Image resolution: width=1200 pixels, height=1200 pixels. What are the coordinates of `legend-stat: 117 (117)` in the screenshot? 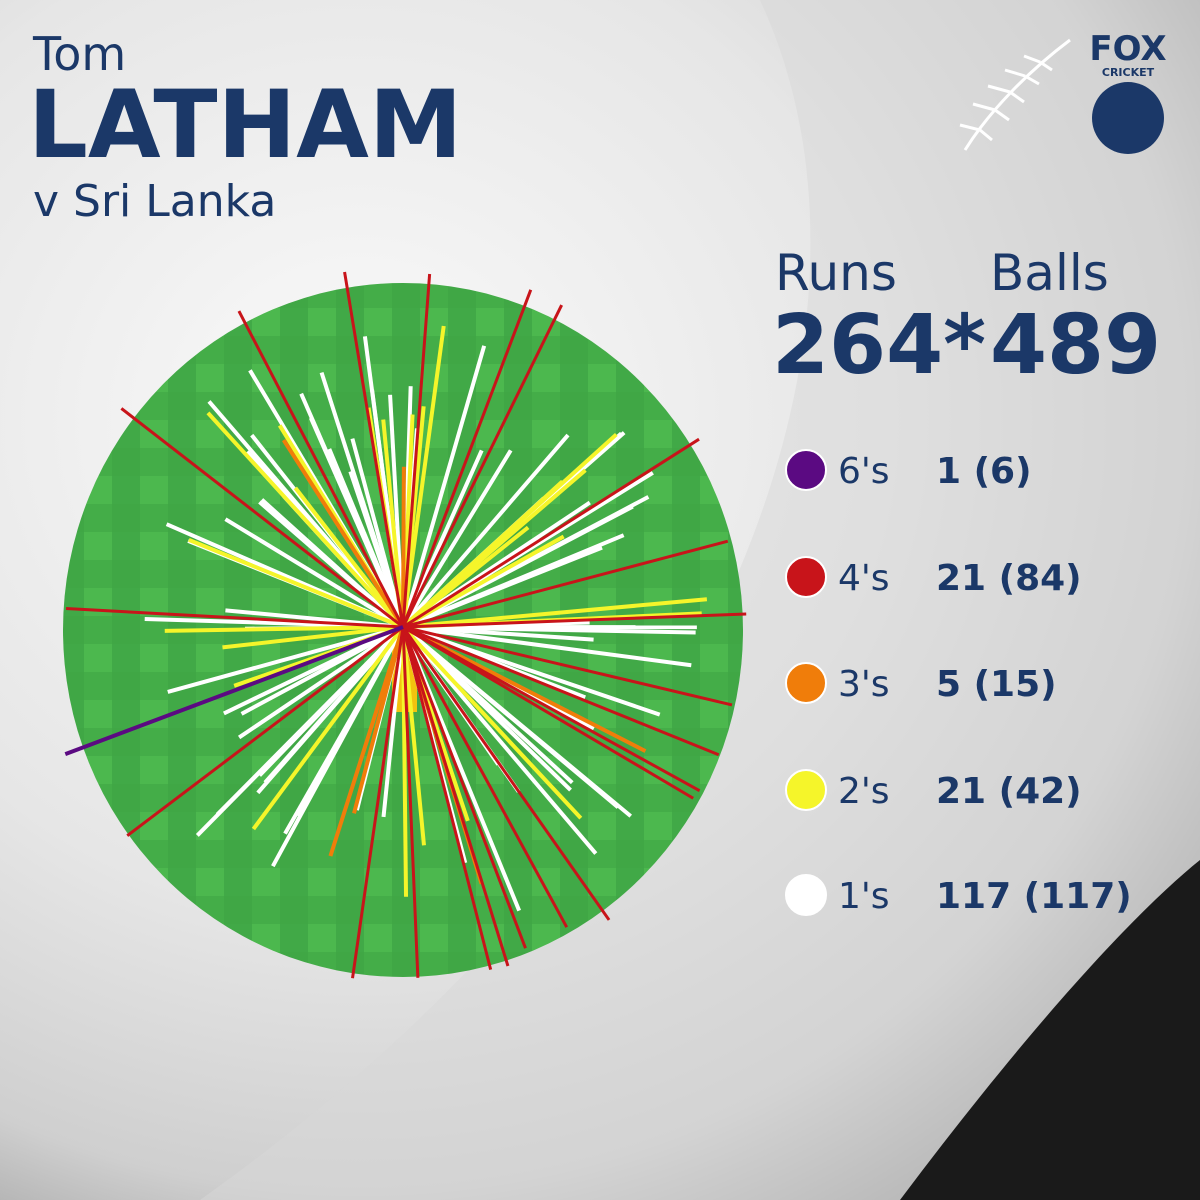 It's located at (1034, 896).